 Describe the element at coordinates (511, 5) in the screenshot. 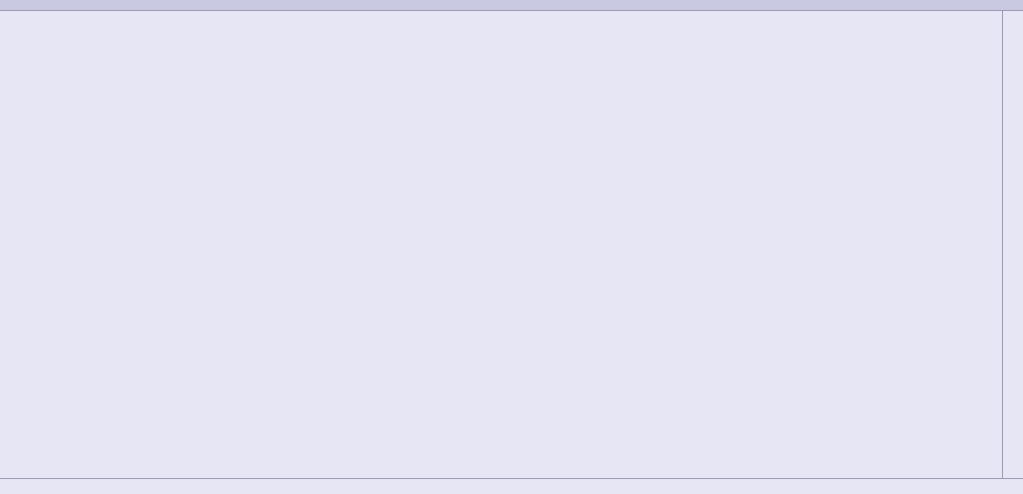

I see `window-topbar` at that location.